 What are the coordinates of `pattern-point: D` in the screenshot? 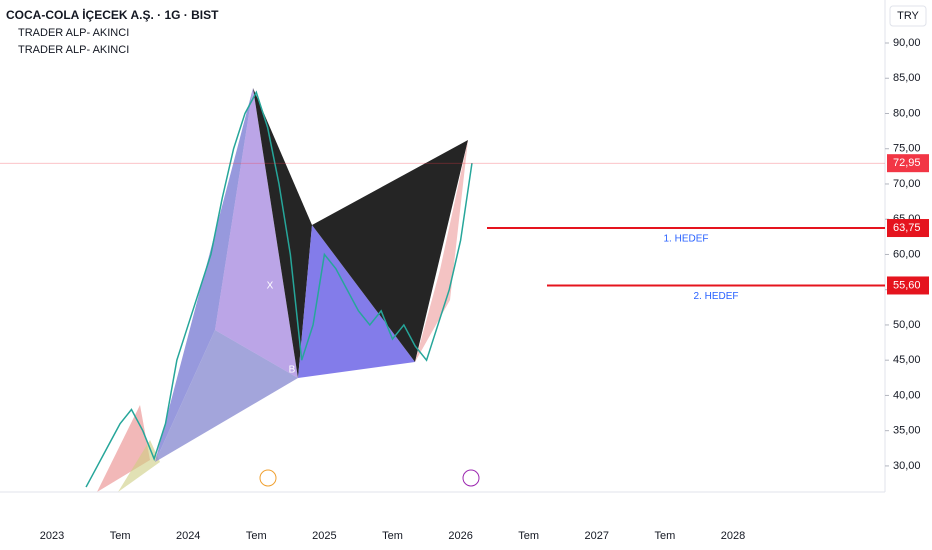 It's located at (297, 388).